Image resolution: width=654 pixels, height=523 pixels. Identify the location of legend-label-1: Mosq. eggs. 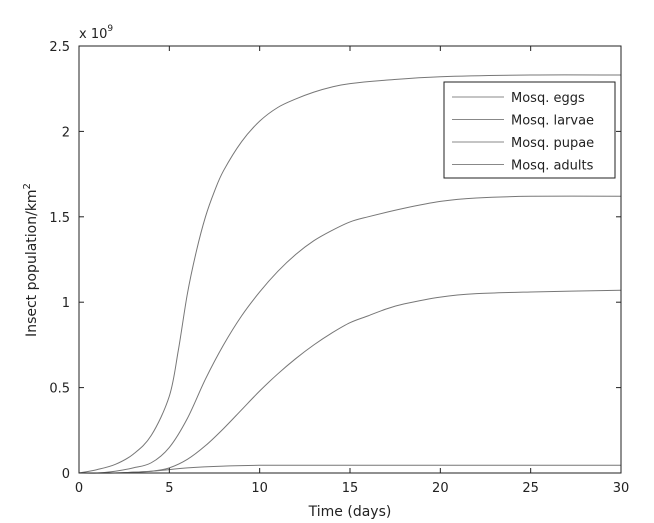
(548, 98).